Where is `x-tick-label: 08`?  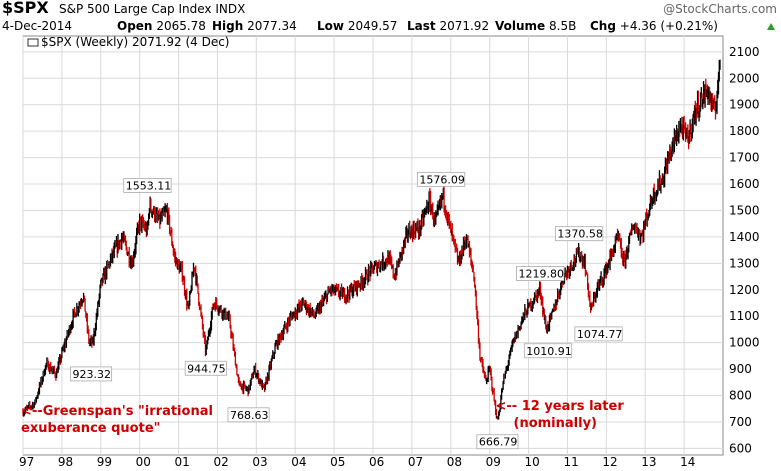 x-tick-label: 08 is located at coordinates (454, 462).